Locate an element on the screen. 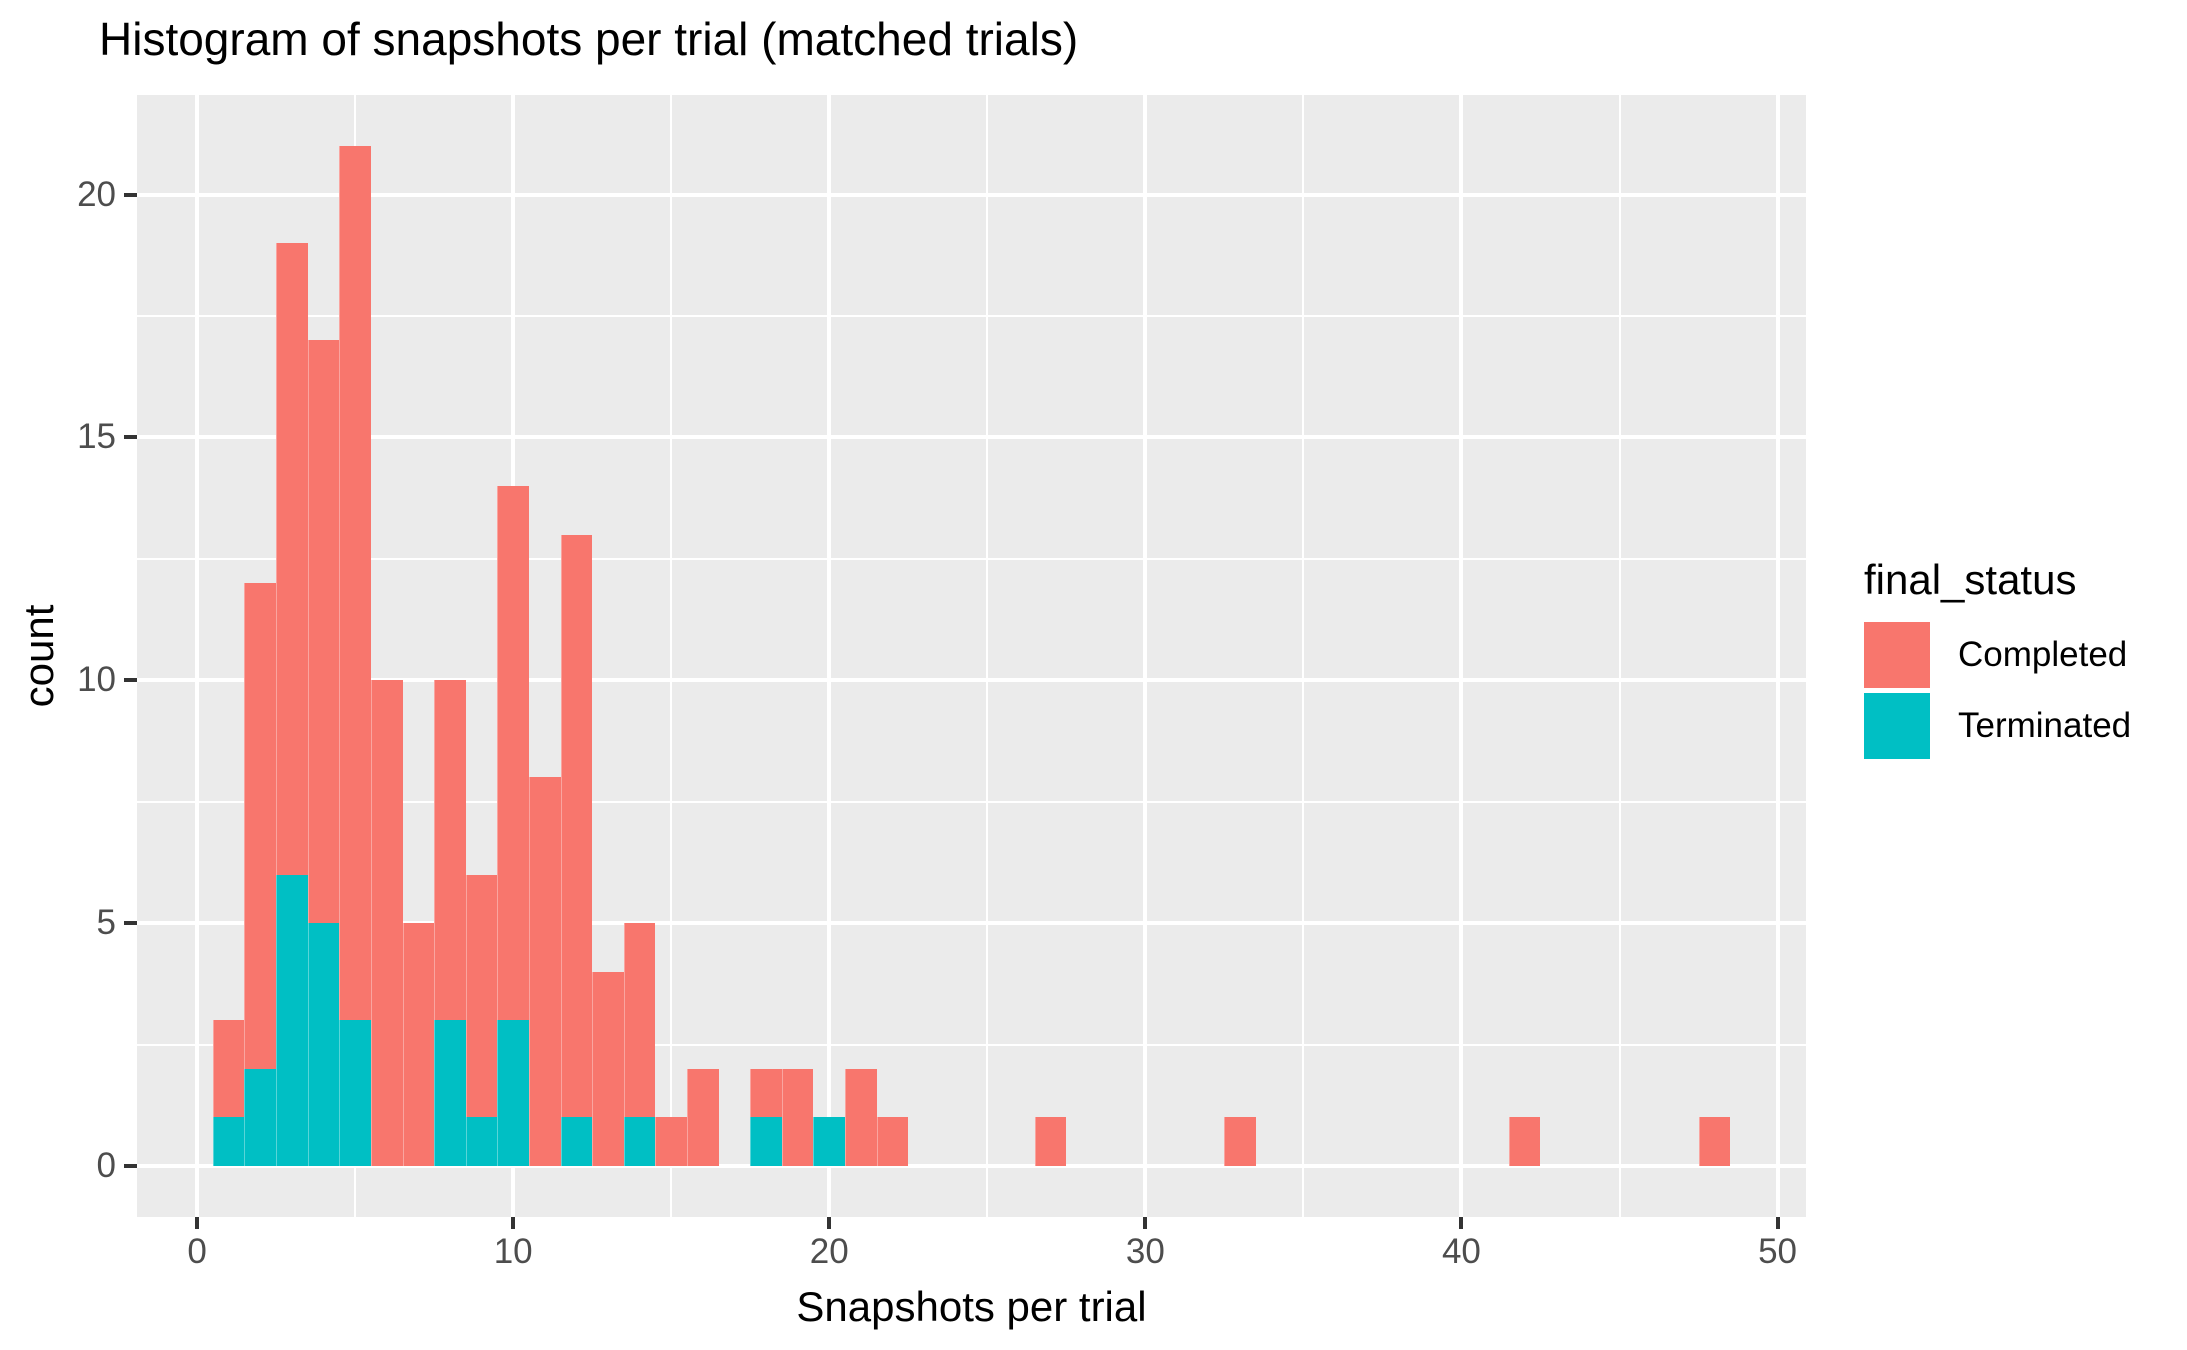  bar-segment-terminated-x14 is located at coordinates (639, 1141).